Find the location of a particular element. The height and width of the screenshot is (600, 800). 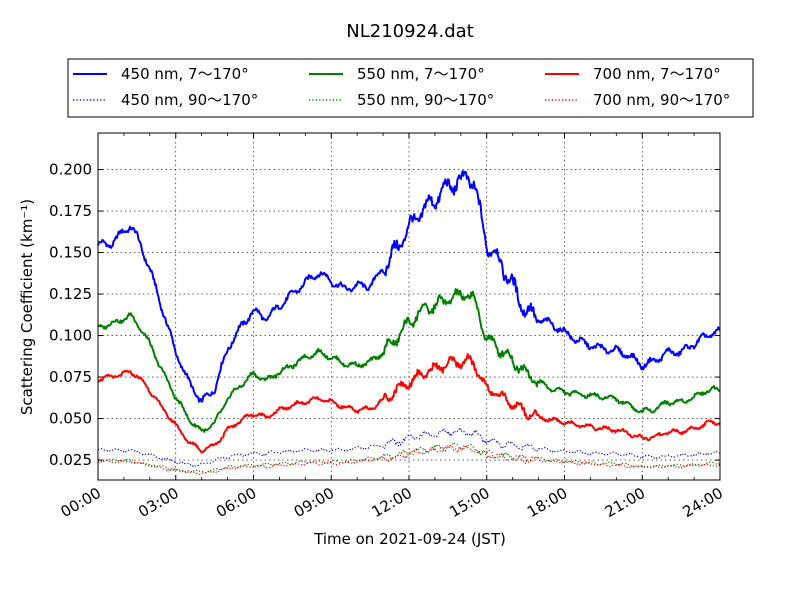

y-tick-label: 0.175 is located at coordinates (70, 211).